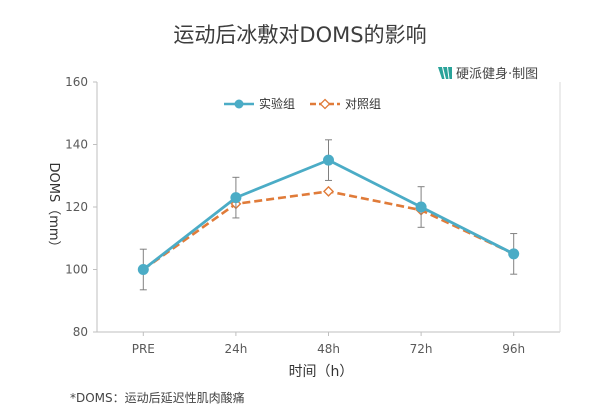 The width and height of the screenshot is (600, 413). Describe the element at coordinates (497, 74) in the screenshot. I see `credit-text: 硬派健身·制图` at that location.